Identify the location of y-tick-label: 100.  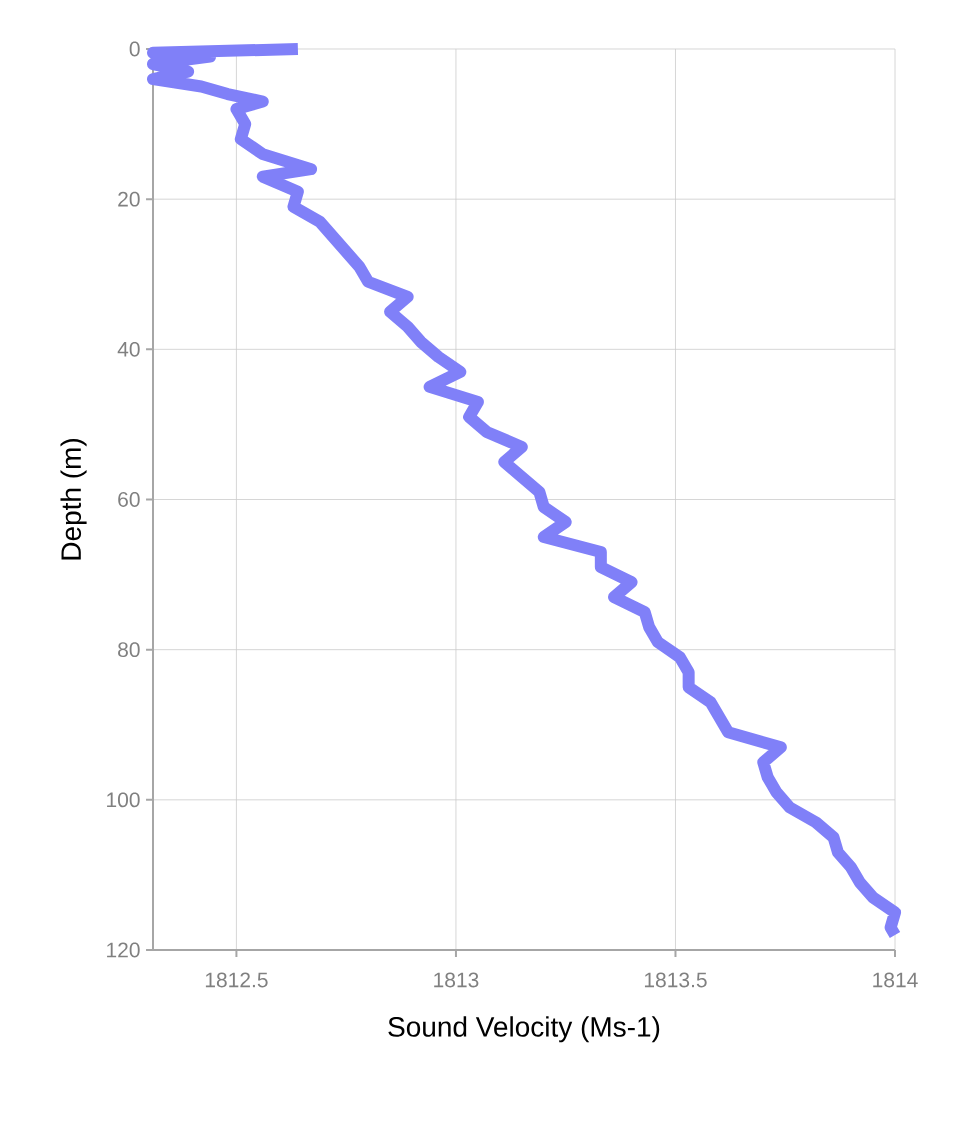
(123, 800).